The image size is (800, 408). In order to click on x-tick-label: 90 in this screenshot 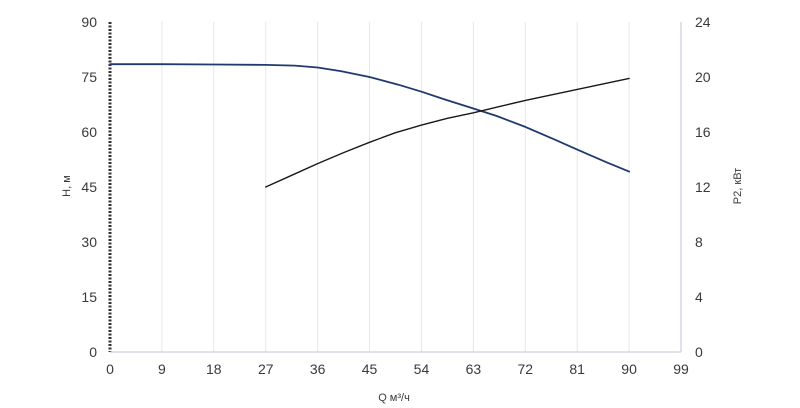, I will do `click(629, 369)`.